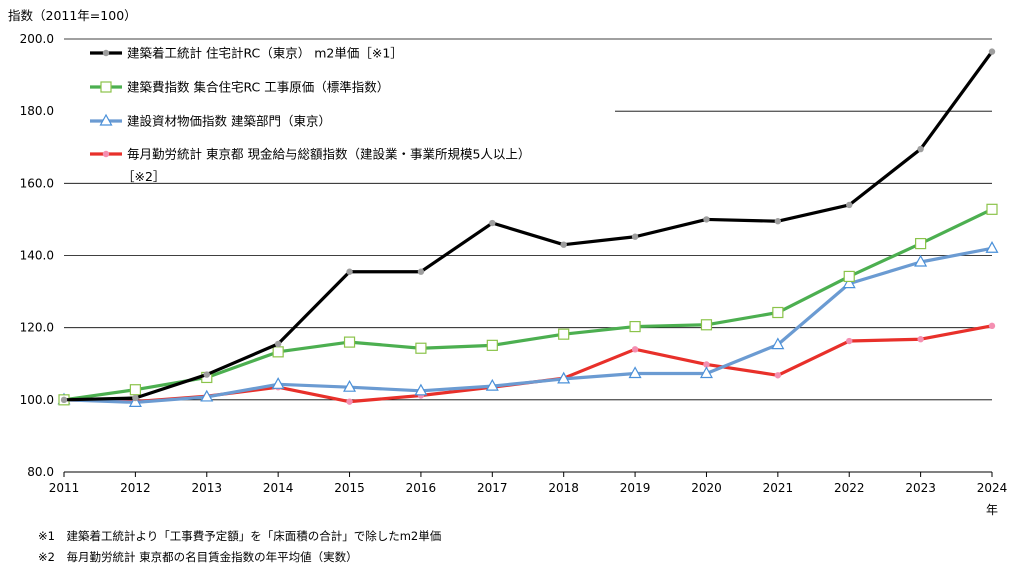 The image size is (1024, 578). I want to click on legend-entry: 建築着工統計 住宅計RC（東京） m2単価［※1］, so click(265, 53).